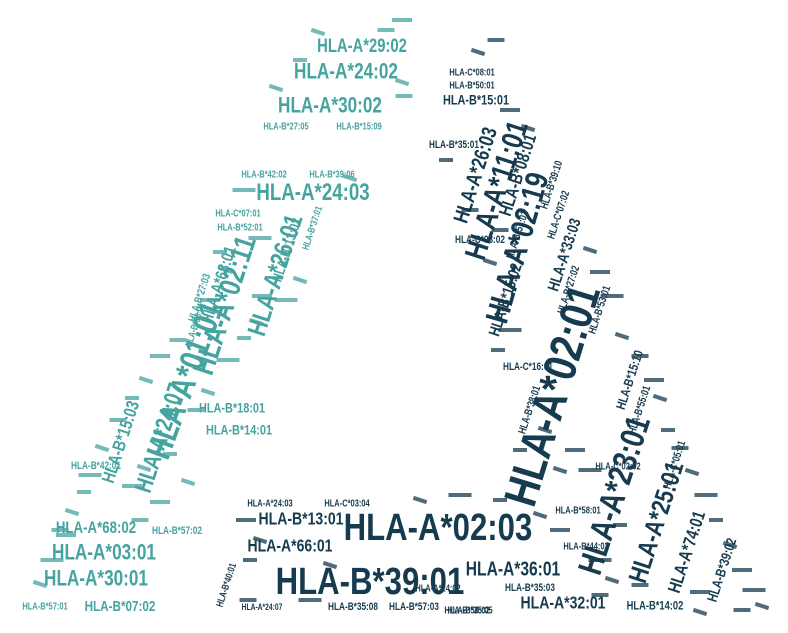 The image size is (788, 633). What do you see at coordinates (239, 226) in the screenshot?
I see `word-hla-b-52-01: HLA-B*52:01` at bounding box center [239, 226].